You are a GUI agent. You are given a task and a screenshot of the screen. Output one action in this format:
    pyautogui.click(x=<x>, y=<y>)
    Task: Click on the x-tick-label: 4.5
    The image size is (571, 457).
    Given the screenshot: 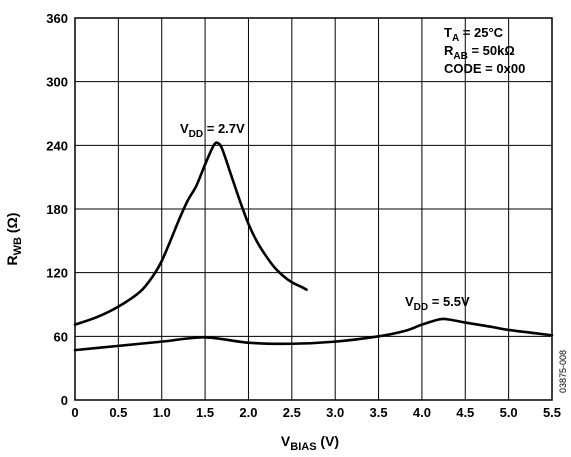 What is the action you would take?
    pyautogui.click(x=465, y=412)
    